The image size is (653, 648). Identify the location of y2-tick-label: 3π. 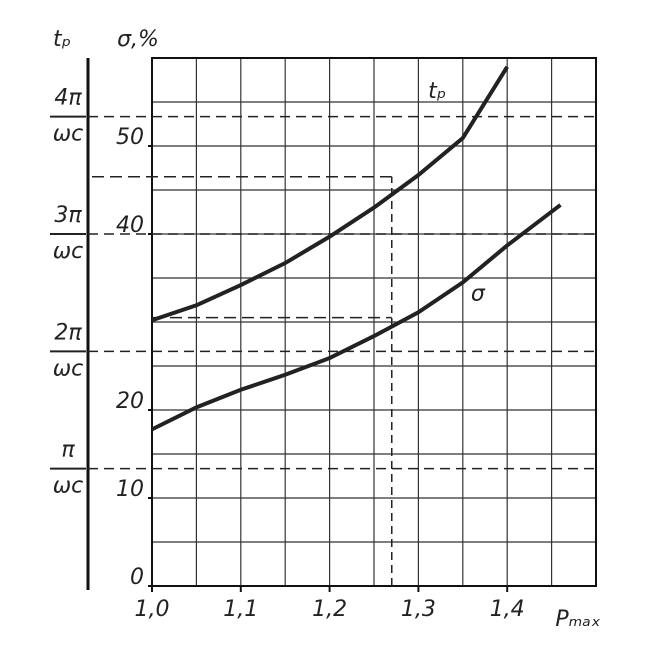
(68, 215).